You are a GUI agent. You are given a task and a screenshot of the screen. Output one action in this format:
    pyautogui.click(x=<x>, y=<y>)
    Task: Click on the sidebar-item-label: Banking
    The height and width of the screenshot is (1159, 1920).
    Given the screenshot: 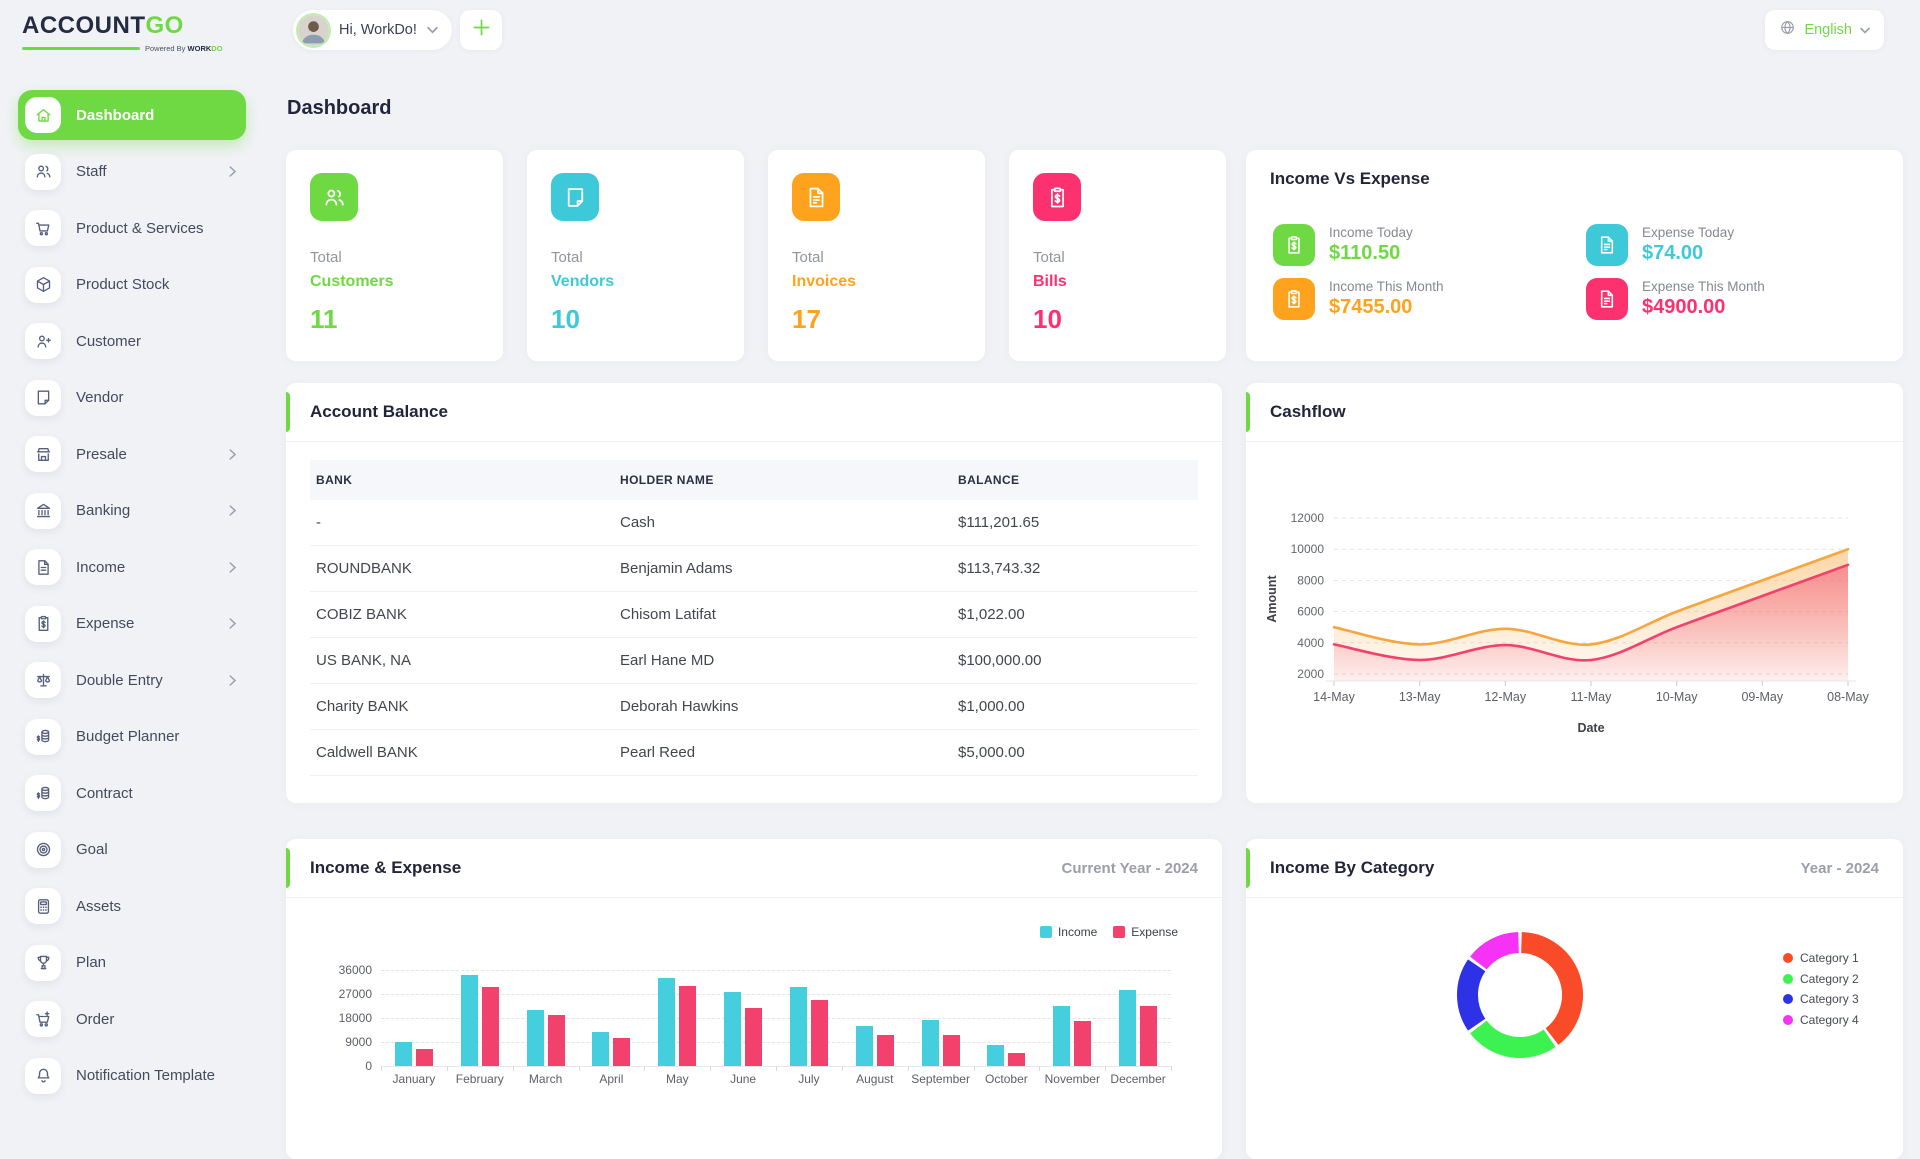 What is the action you would take?
    pyautogui.click(x=103, y=510)
    